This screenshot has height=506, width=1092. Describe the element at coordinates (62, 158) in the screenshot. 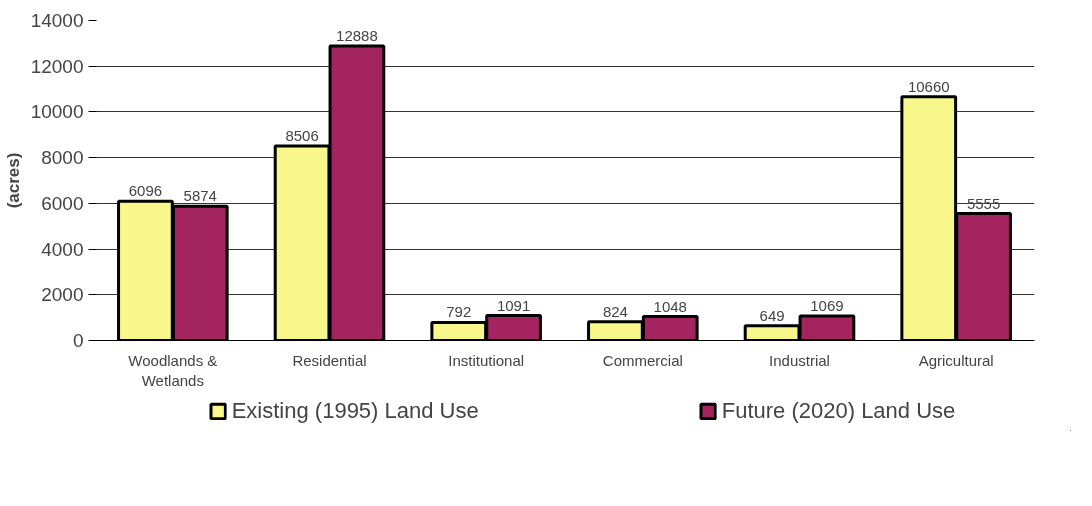

I see `y-tick-label: 8000` at that location.